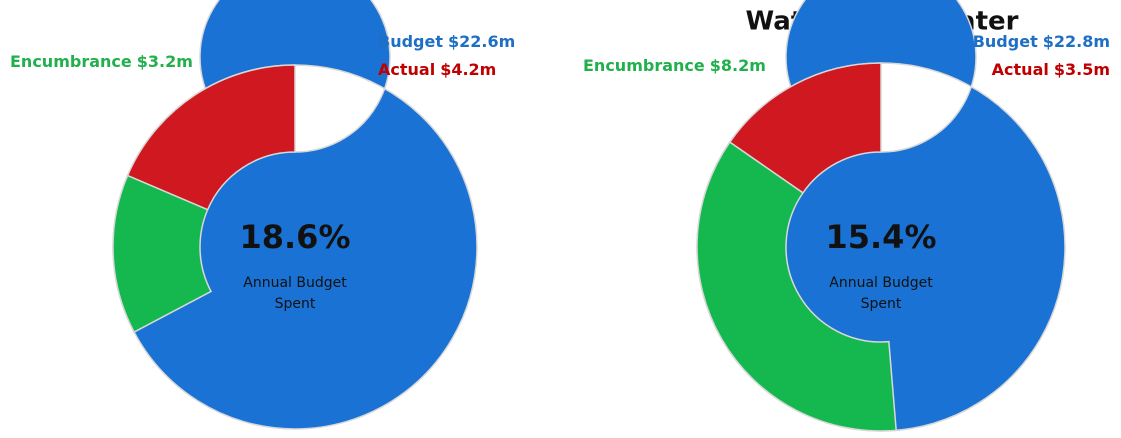  What do you see at coordinates (468, 69) in the screenshot?
I see `segment-value: $4.2m` at bounding box center [468, 69].